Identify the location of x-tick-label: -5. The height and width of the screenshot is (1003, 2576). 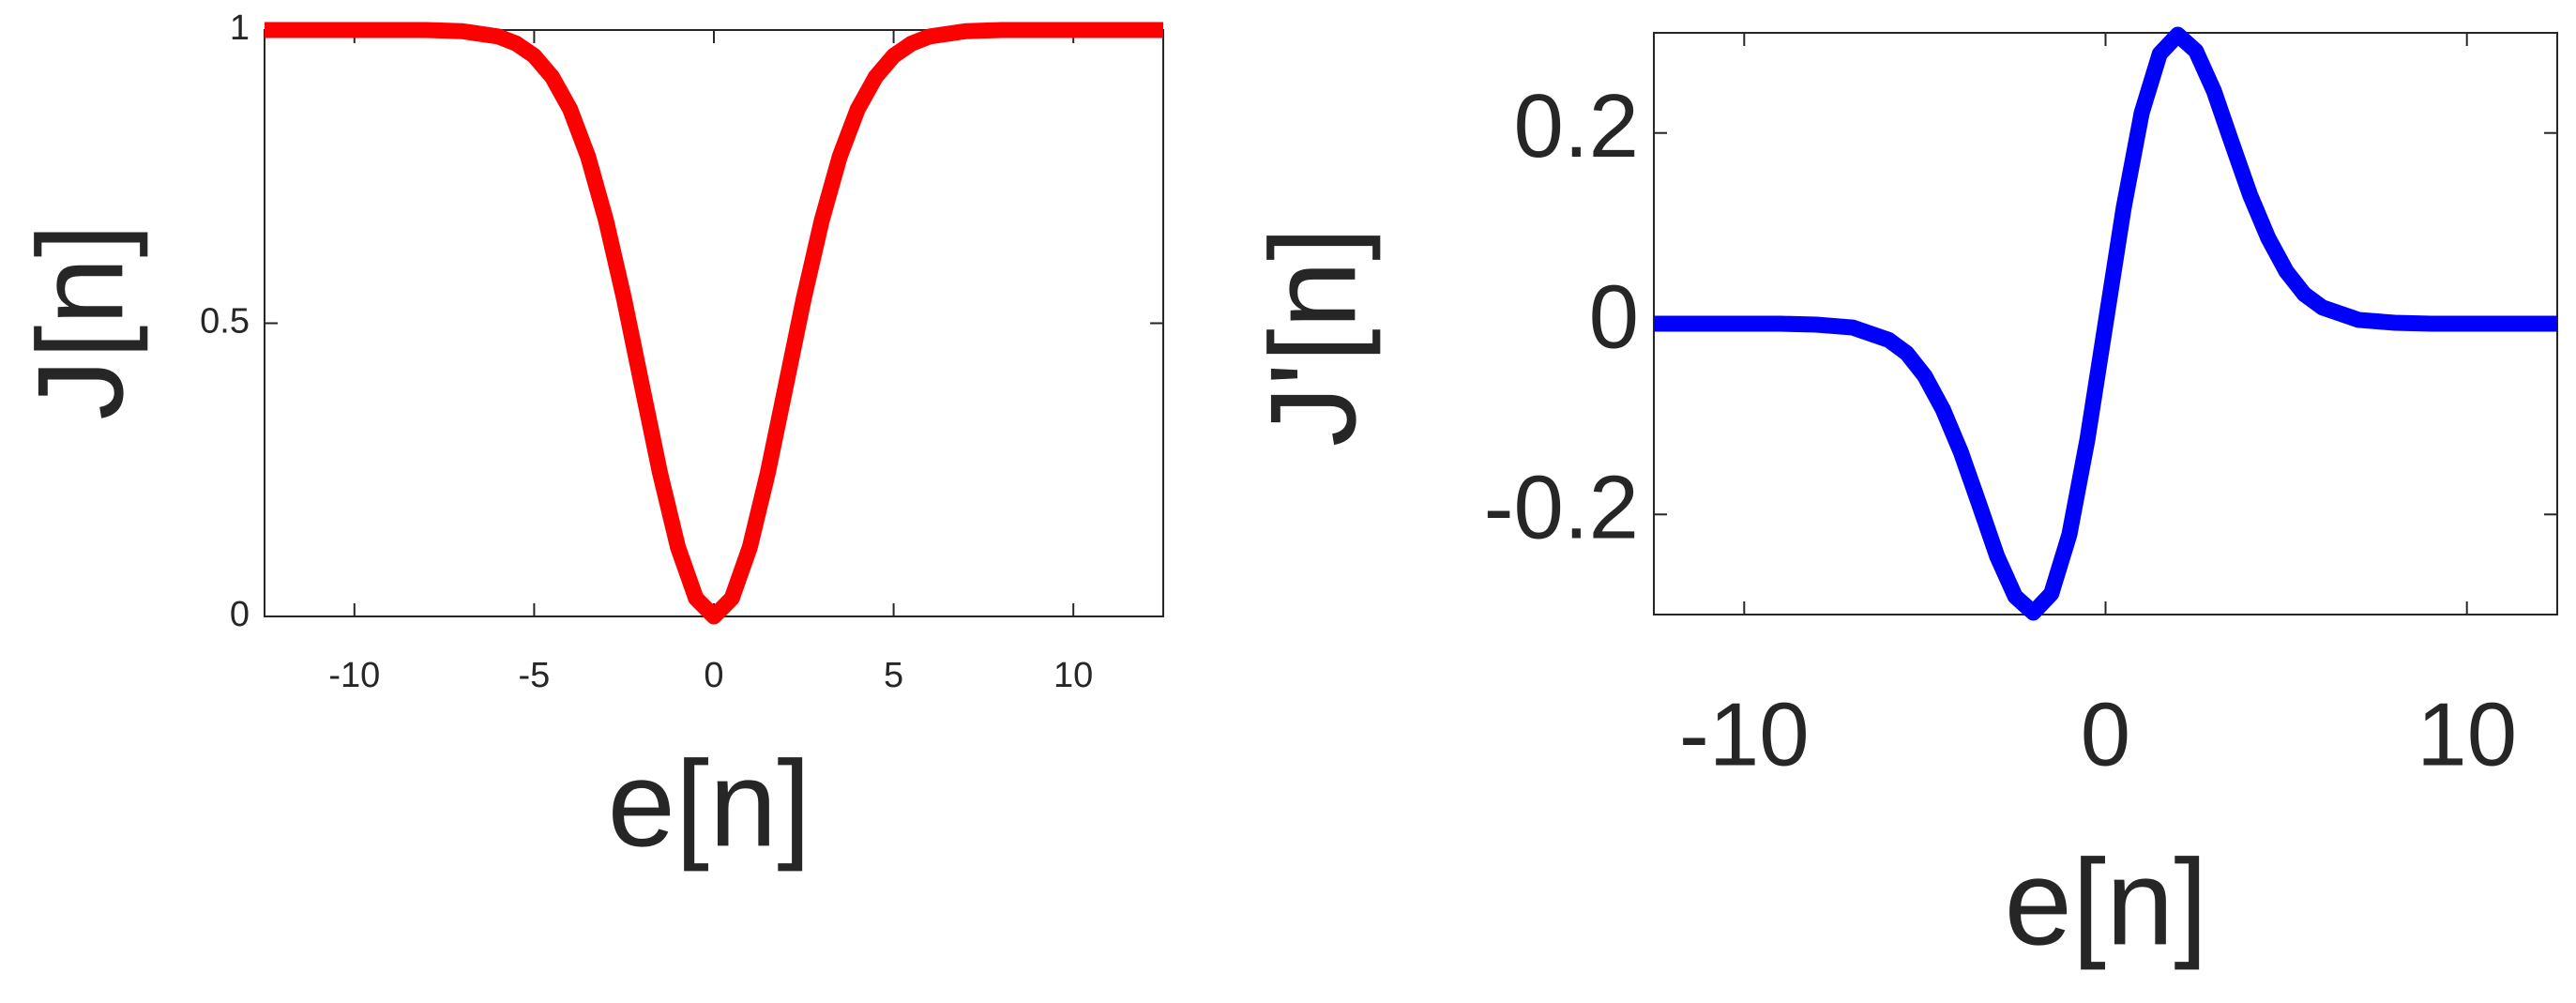
(535, 676).